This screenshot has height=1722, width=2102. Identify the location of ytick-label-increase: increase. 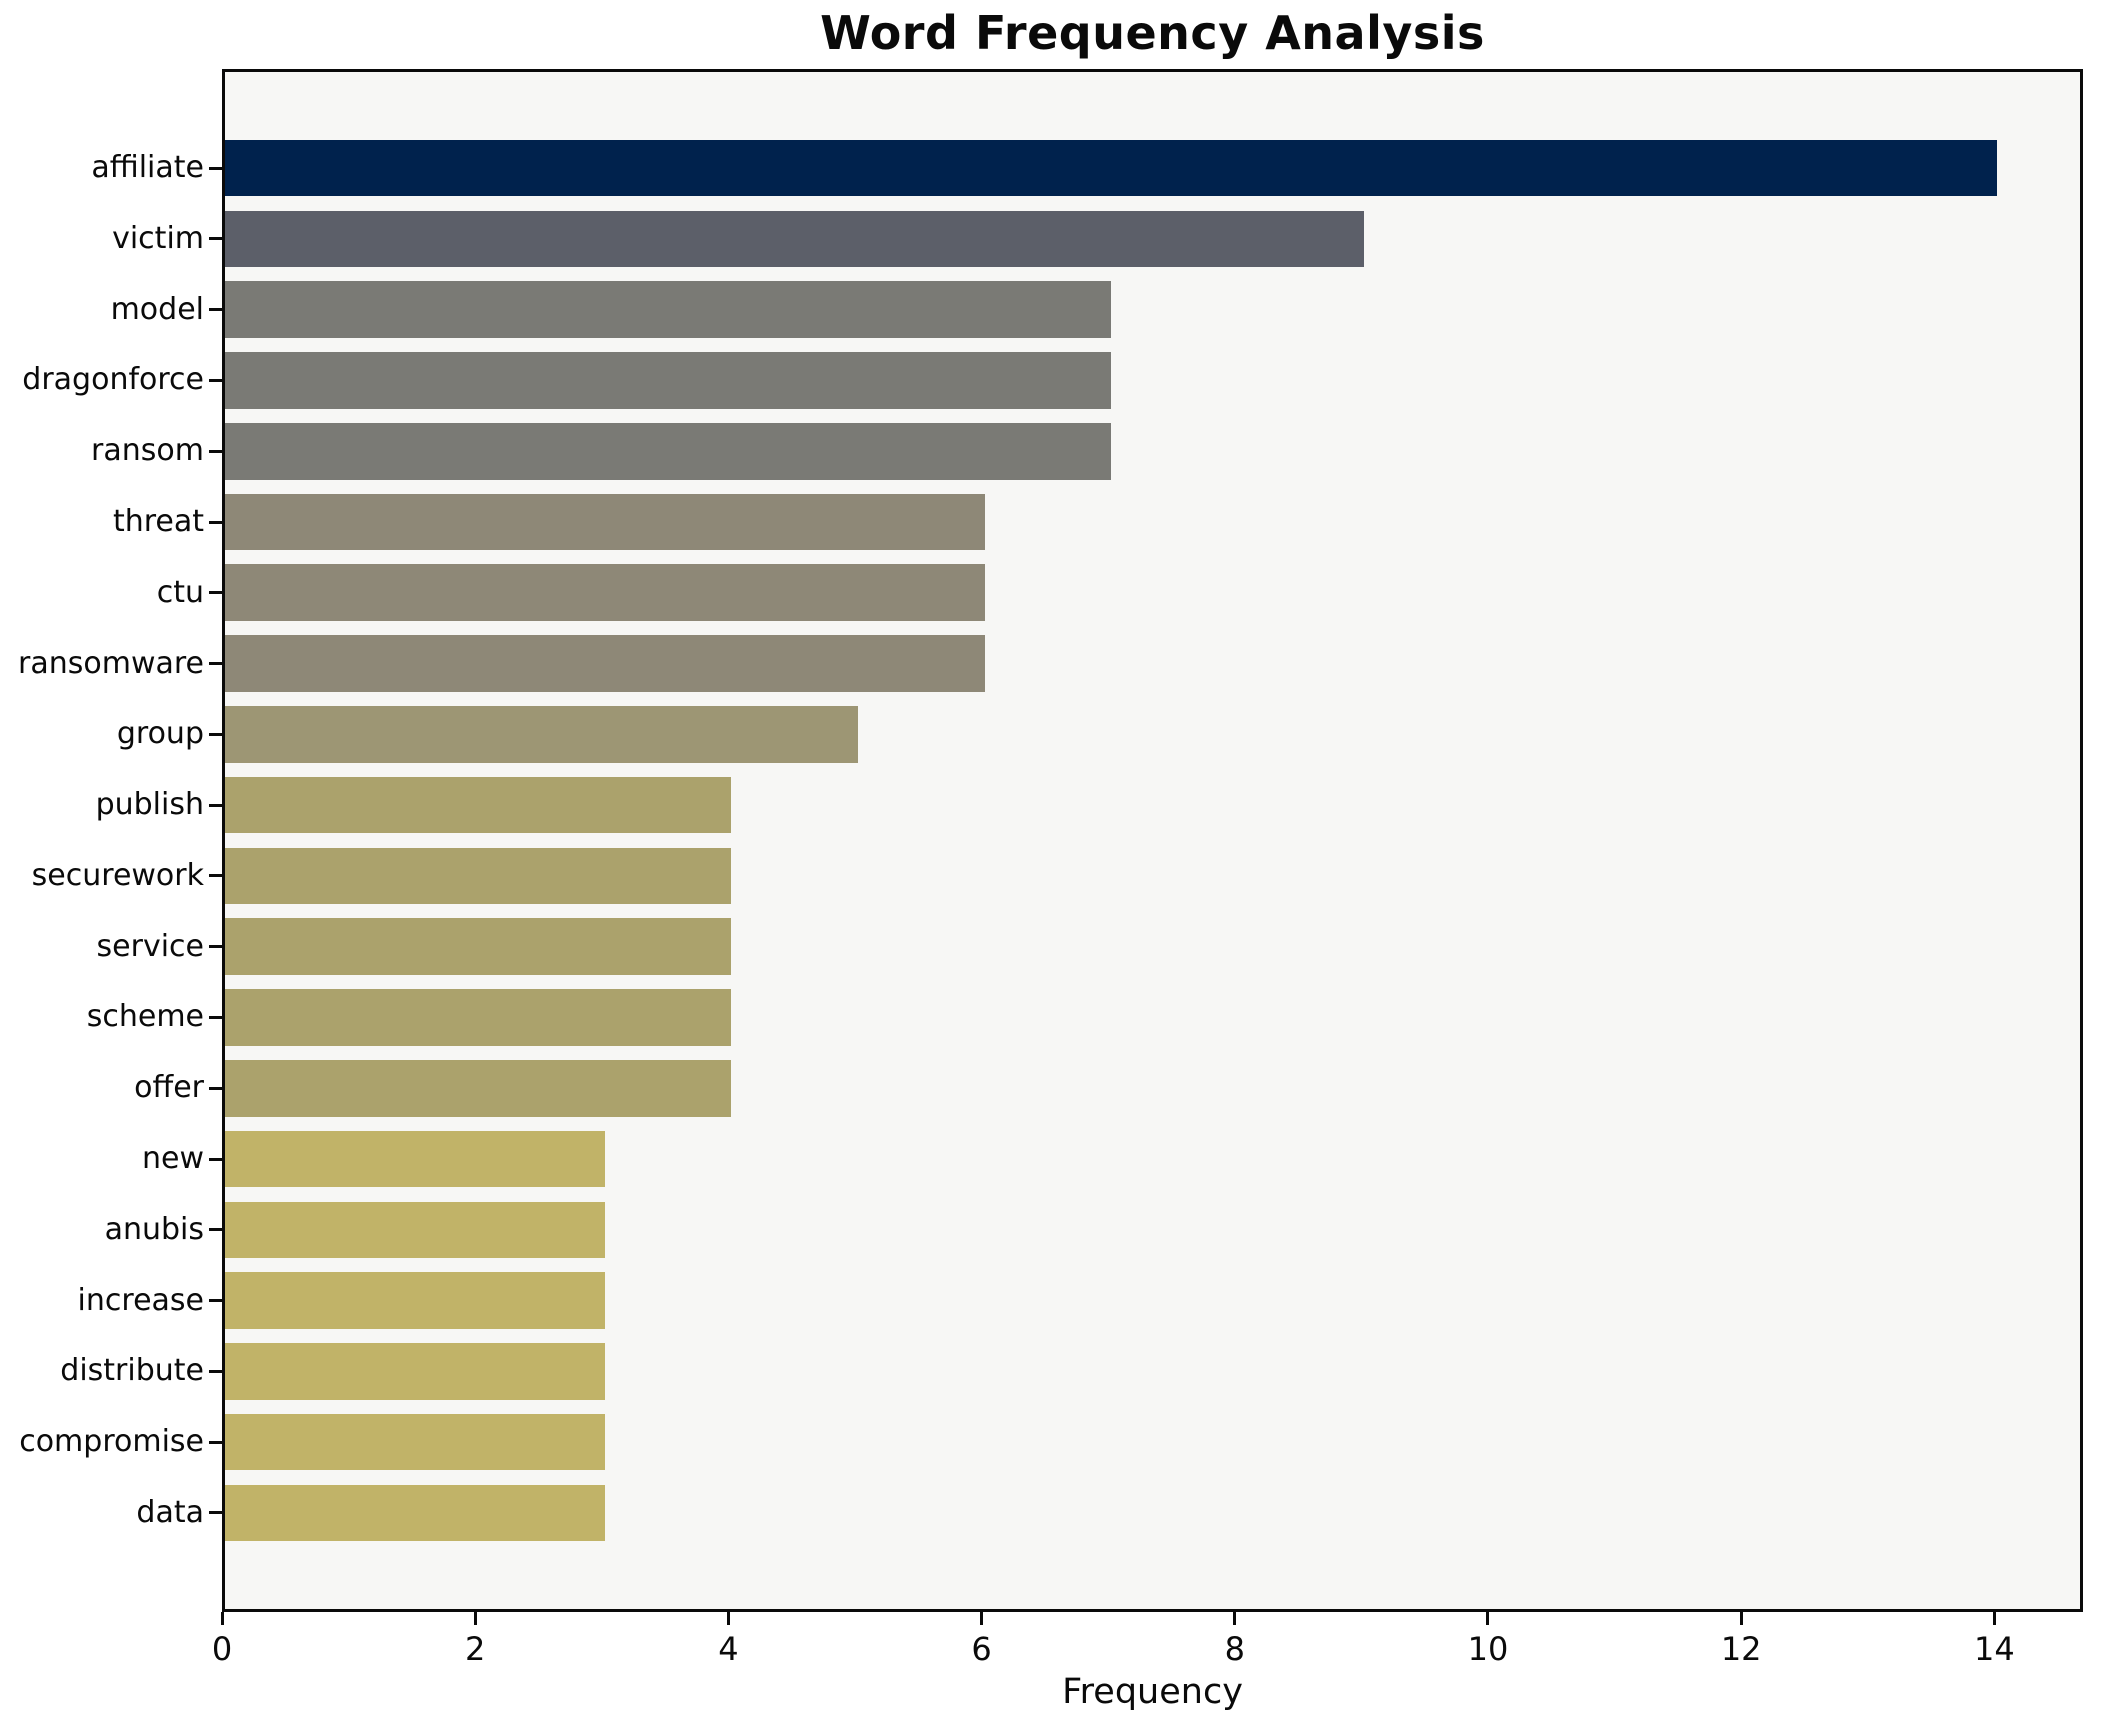
(140, 1300).